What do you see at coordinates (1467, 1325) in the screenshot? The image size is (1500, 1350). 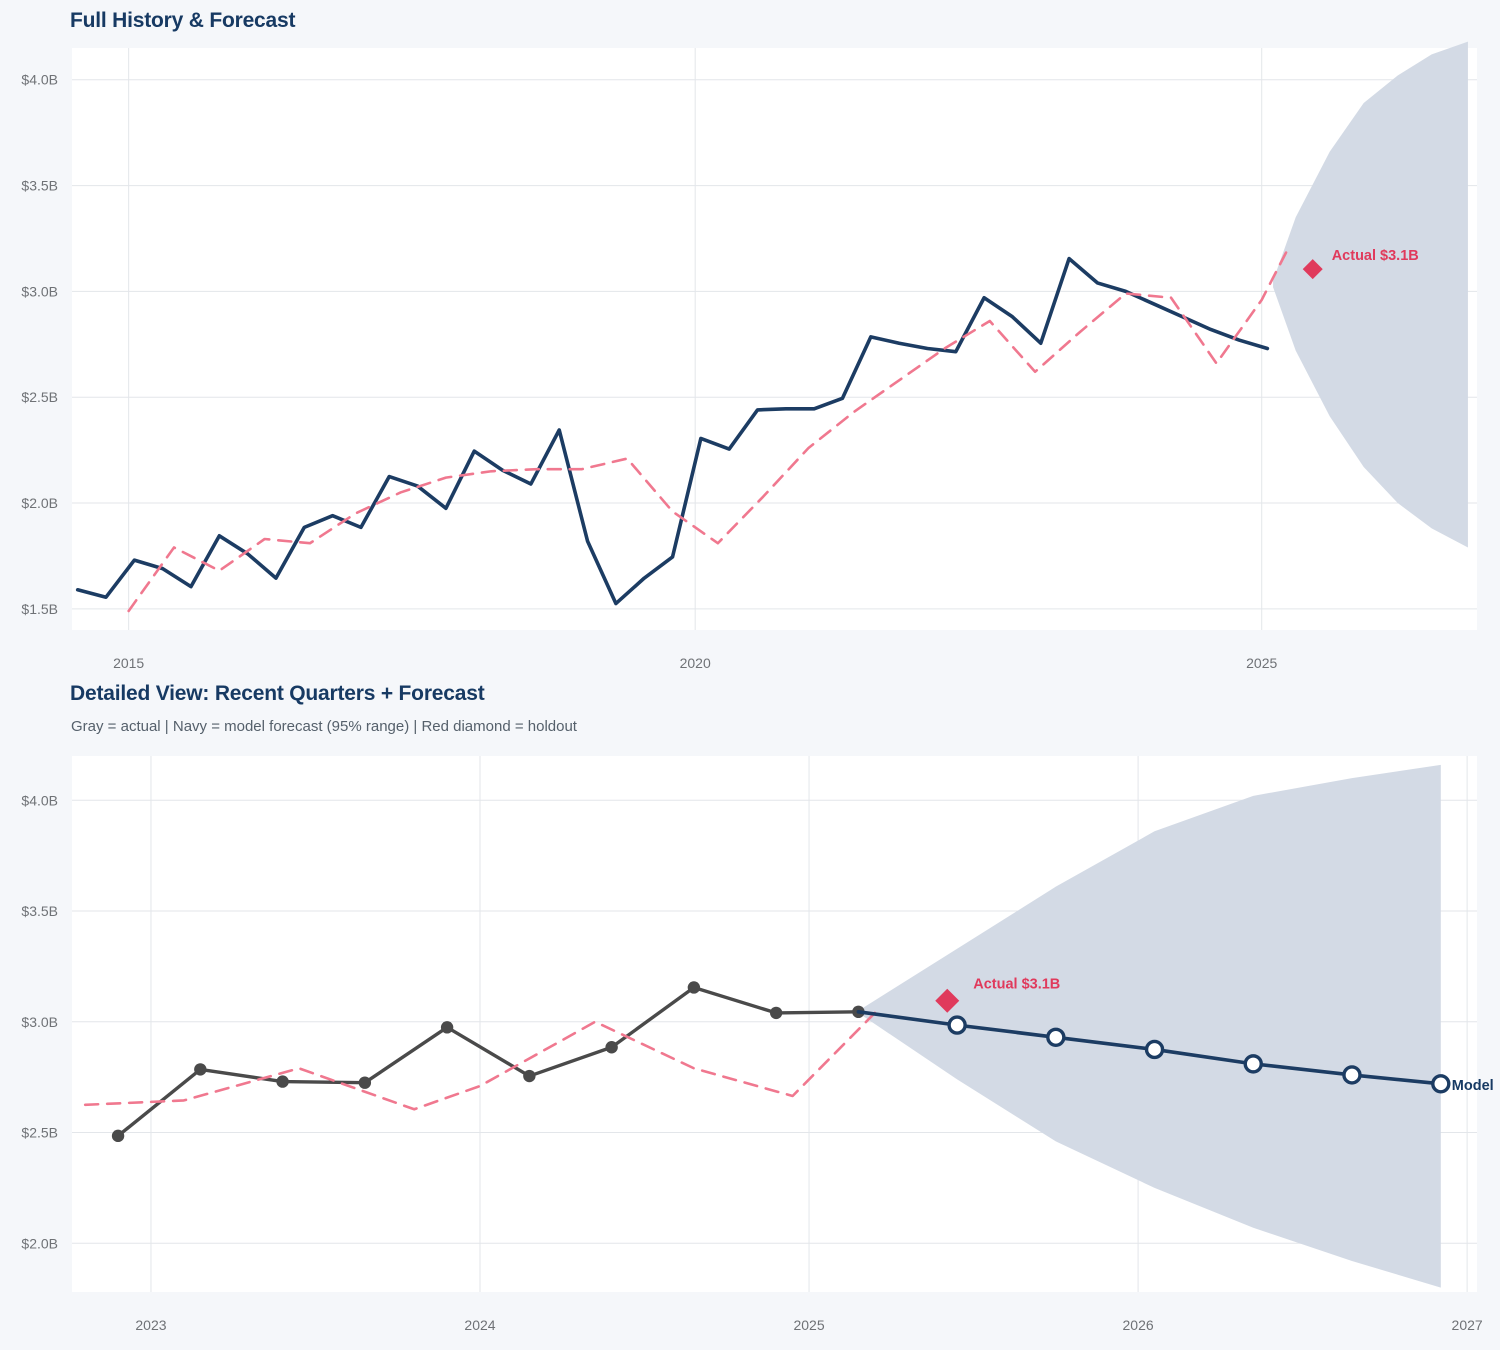 I see `x-axis-tick-label: 2027` at bounding box center [1467, 1325].